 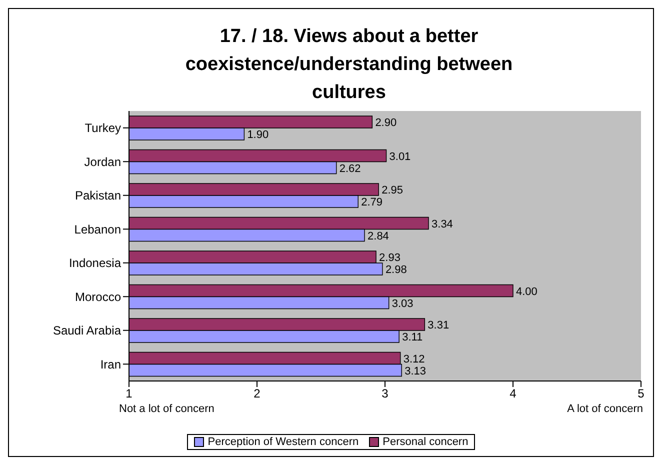 I want to click on data-label: 2.98, so click(x=396, y=270).